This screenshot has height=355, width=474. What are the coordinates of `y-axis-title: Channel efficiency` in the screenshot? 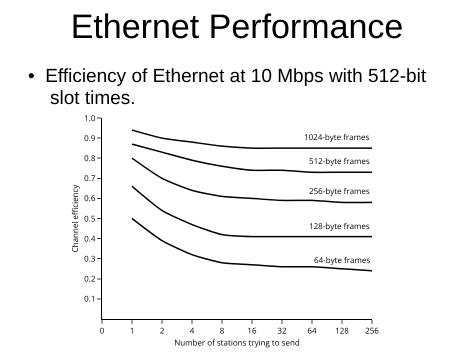 It's located at (75, 218).